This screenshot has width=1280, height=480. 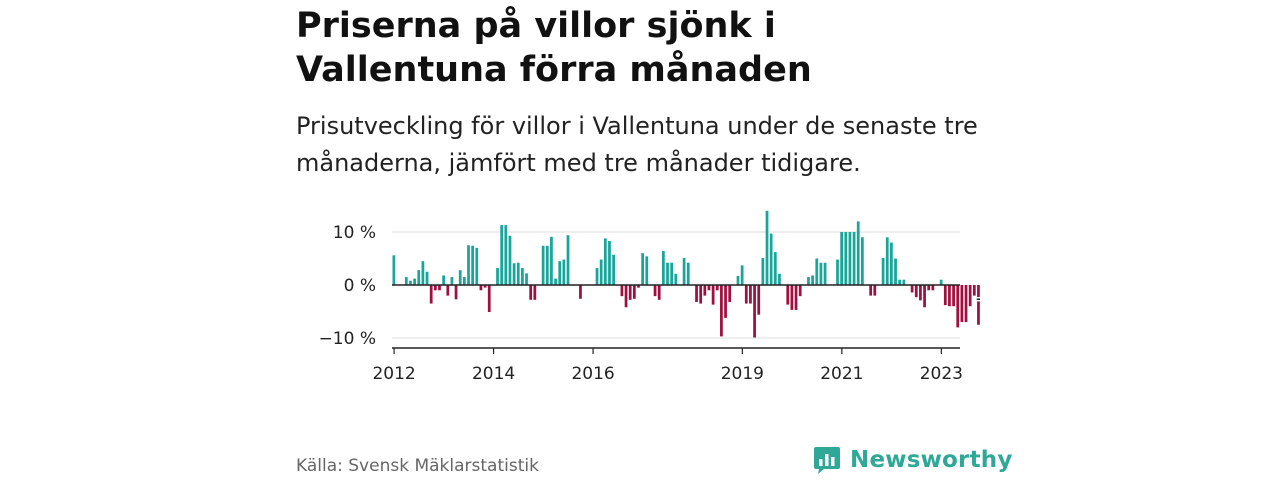 I want to click on x-tick-label: 2019, so click(x=742, y=374).